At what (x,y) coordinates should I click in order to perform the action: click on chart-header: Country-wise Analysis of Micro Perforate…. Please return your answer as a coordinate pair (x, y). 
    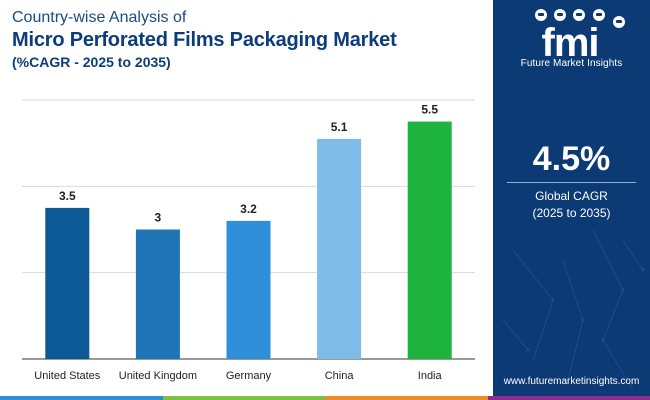
    Looking at the image, I should click on (252, 39).